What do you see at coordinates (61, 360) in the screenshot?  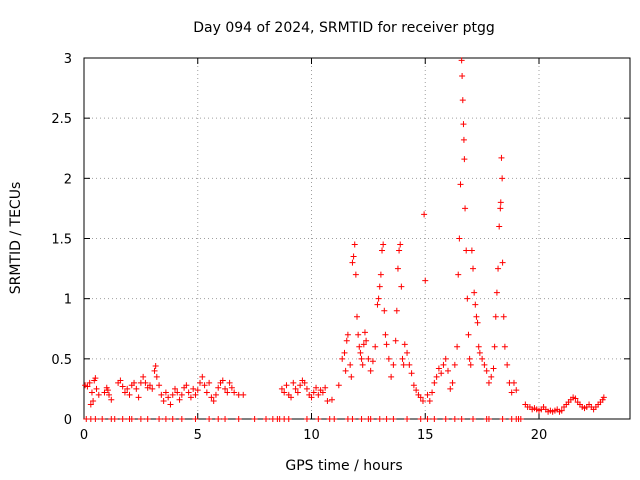 I see `y-tick-label: 0.5` at bounding box center [61, 360].